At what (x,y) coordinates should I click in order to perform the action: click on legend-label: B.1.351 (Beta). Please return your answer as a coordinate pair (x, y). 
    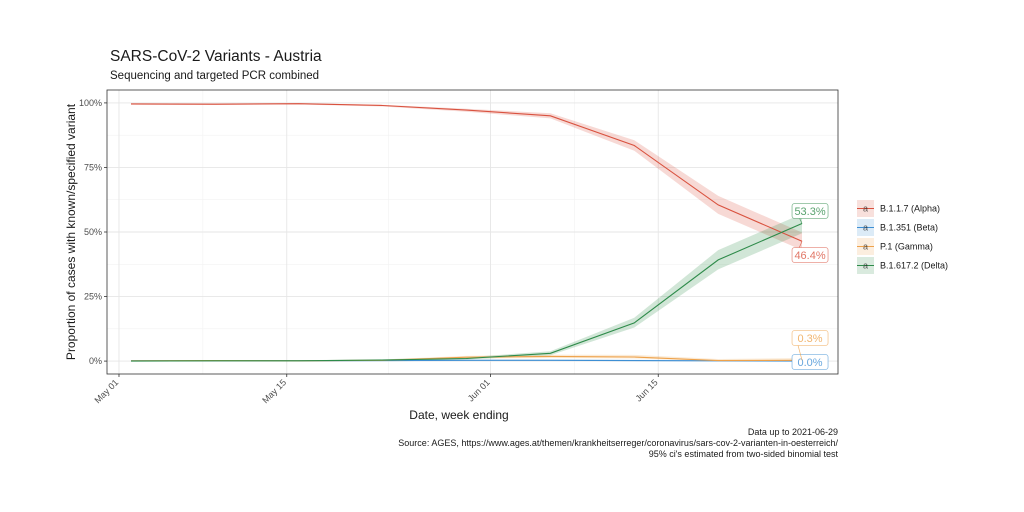
    Looking at the image, I should click on (909, 228).